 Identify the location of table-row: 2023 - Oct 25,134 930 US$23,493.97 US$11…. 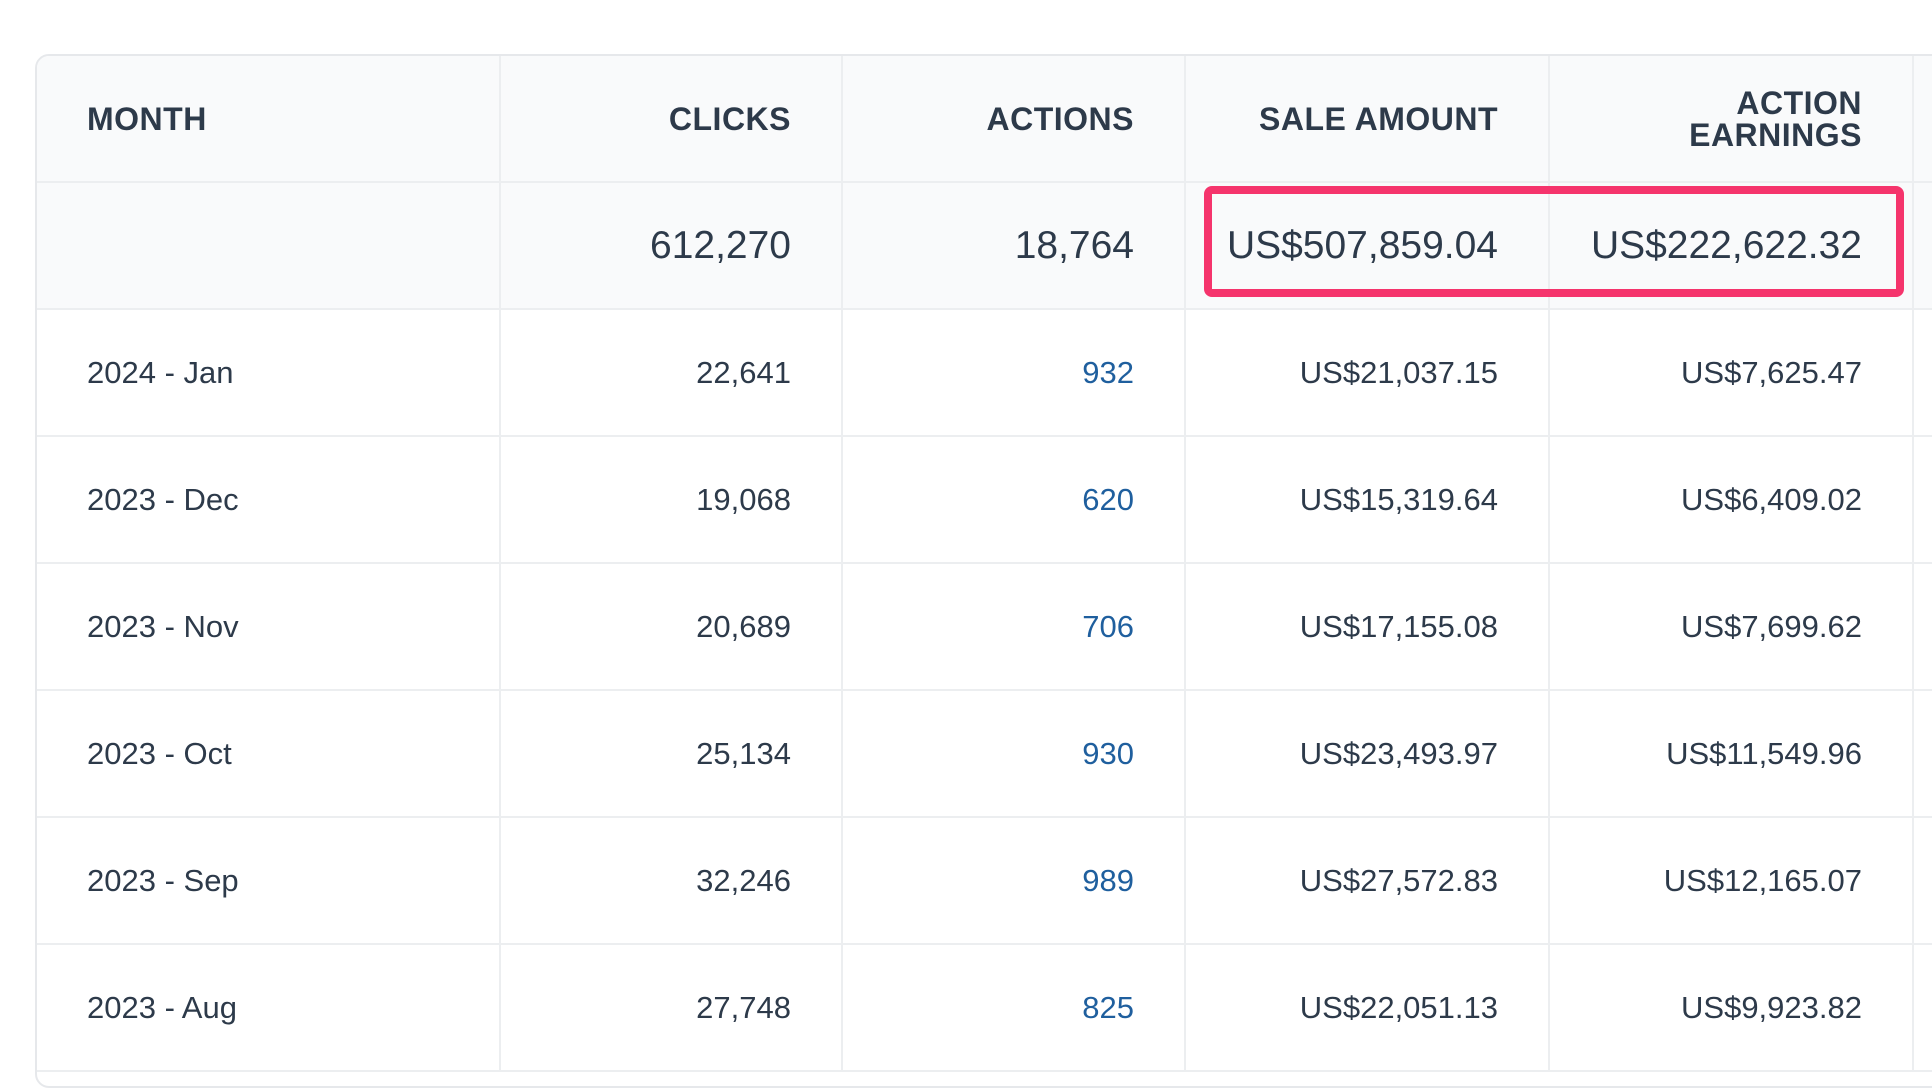
(984, 754).